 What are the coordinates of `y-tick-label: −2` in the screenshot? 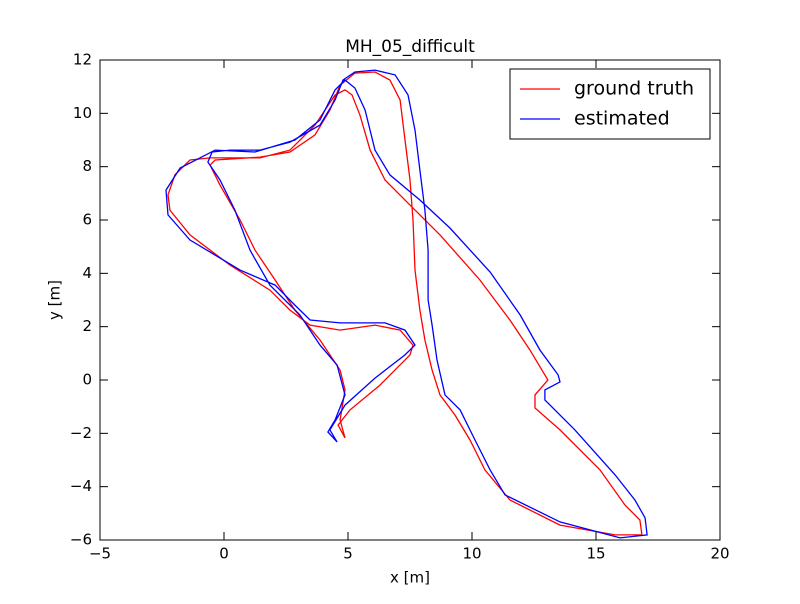 It's located at (81, 433).